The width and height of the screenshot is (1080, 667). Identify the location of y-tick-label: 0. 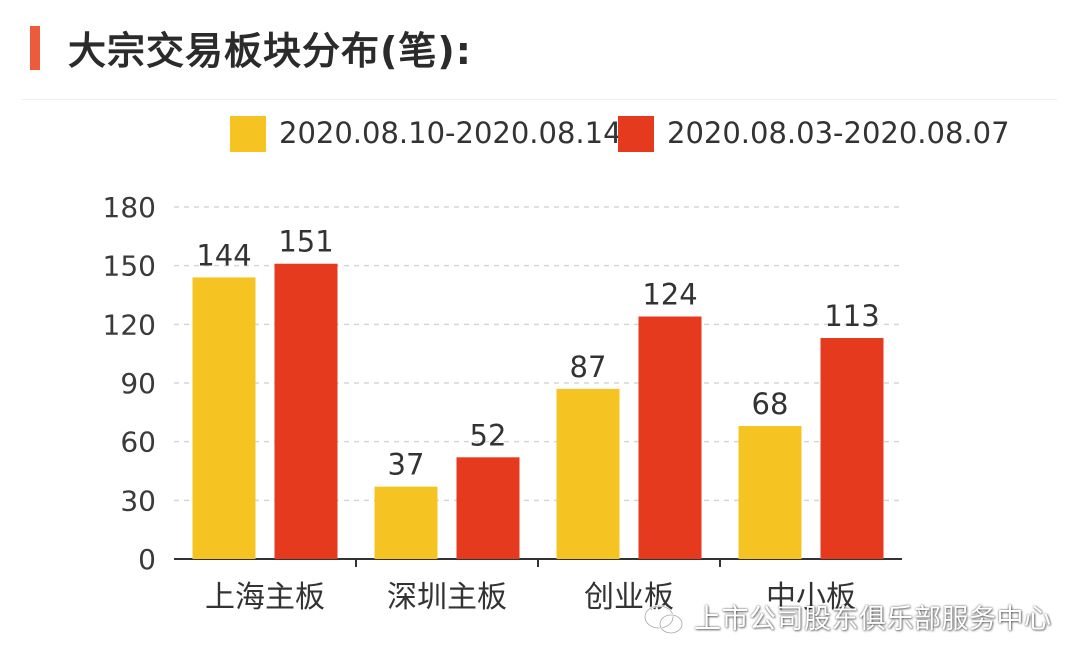
(147, 559).